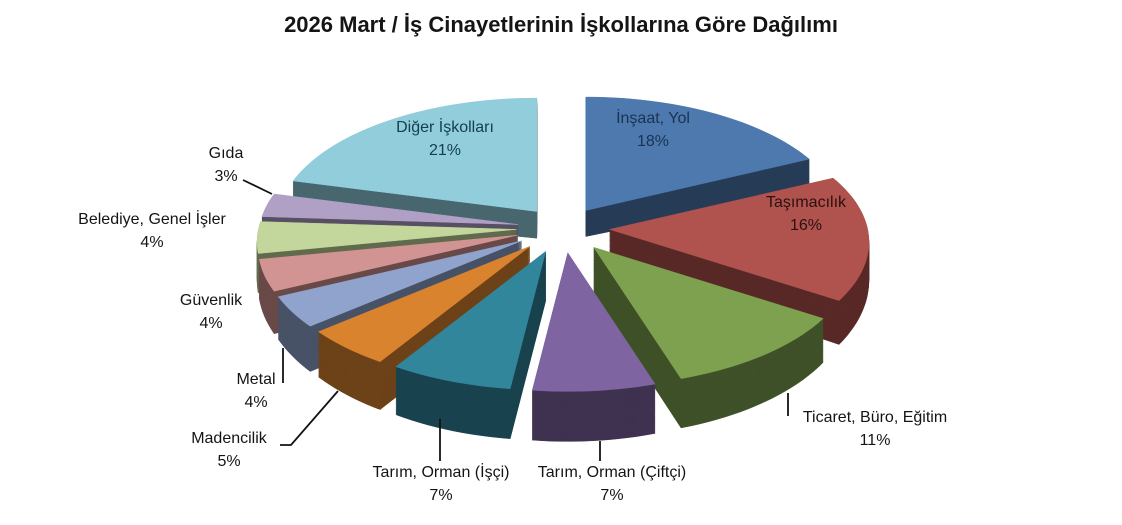 The height and width of the screenshot is (525, 1122). What do you see at coordinates (697, 153) in the screenshot?
I see `pie-slice-insaat-yol` at bounding box center [697, 153].